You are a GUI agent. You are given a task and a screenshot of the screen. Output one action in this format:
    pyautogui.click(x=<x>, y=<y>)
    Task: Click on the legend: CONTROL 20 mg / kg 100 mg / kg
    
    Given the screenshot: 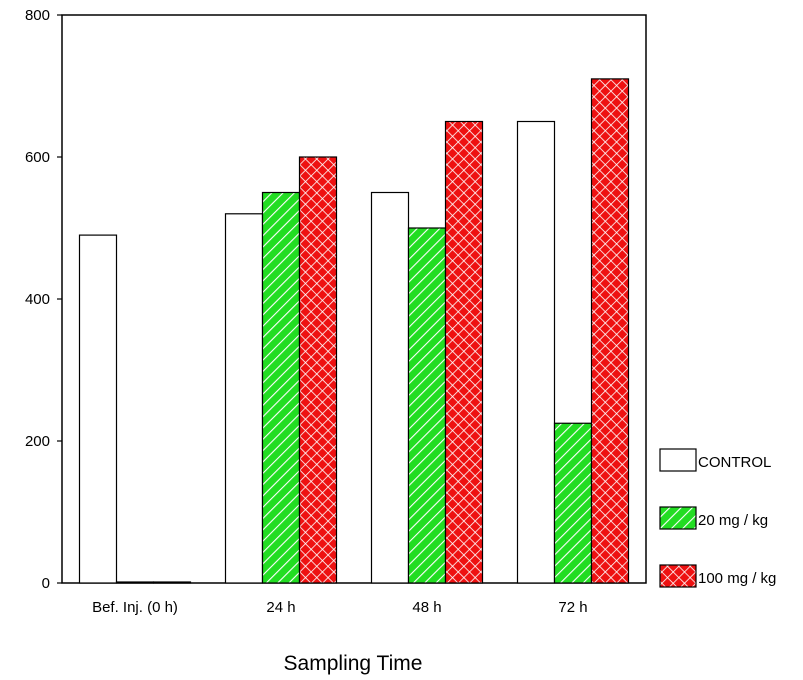 What is the action you would take?
    pyautogui.click(x=717, y=518)
    